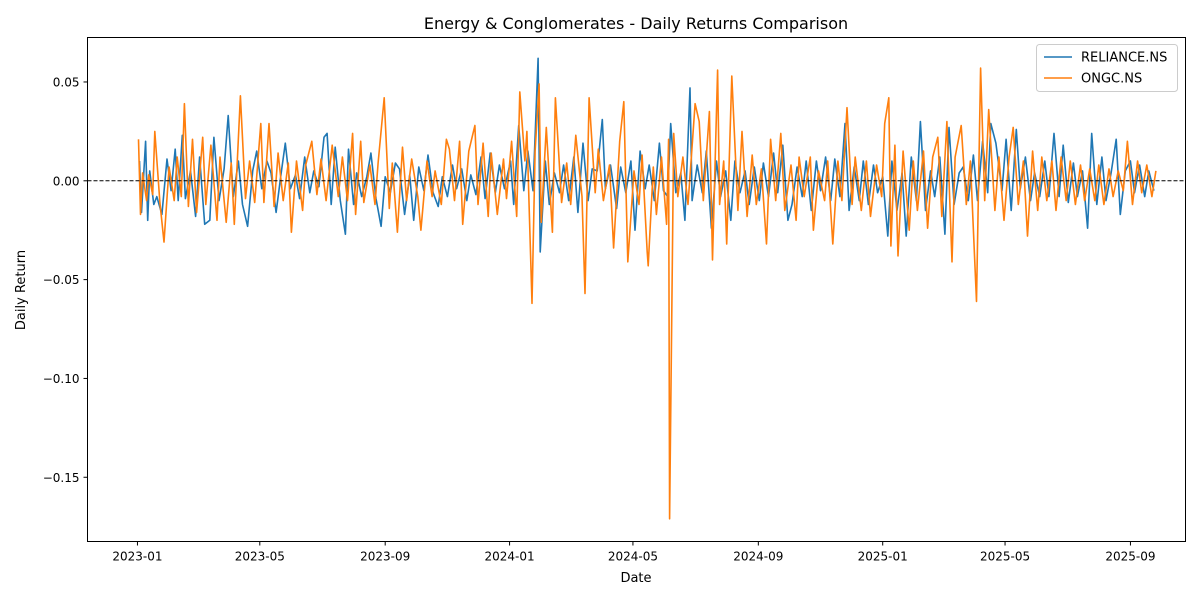 Image resolution: width=1200 pixels, height=600 pixels. What do you see at coordinates (66, 82) in the screenshot?
I see `y-tick-label: 0.05` at bounding box center [66, 82].